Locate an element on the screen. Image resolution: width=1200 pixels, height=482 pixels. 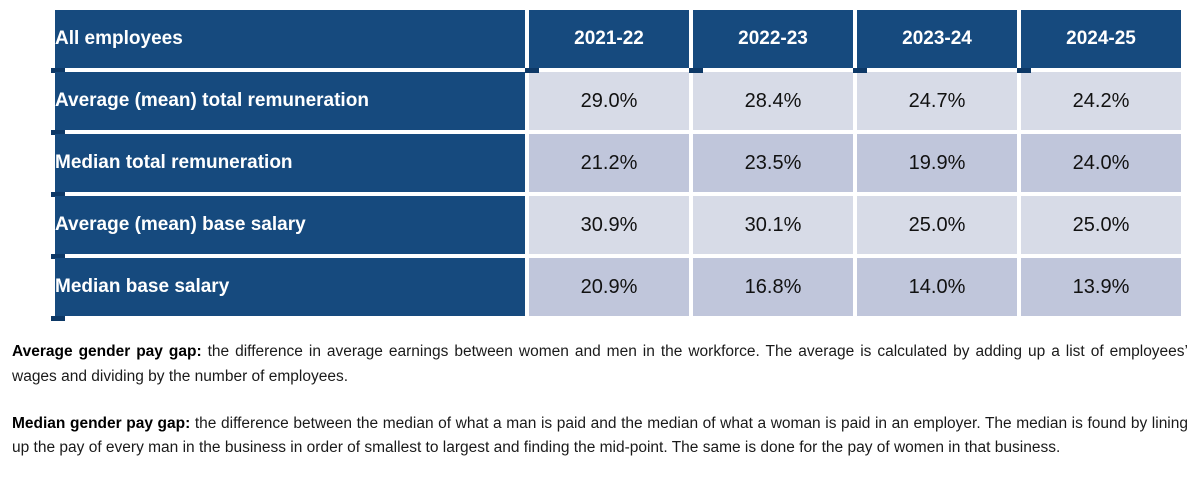
table-cell: 28.4% is located at coordinates (773, 101).